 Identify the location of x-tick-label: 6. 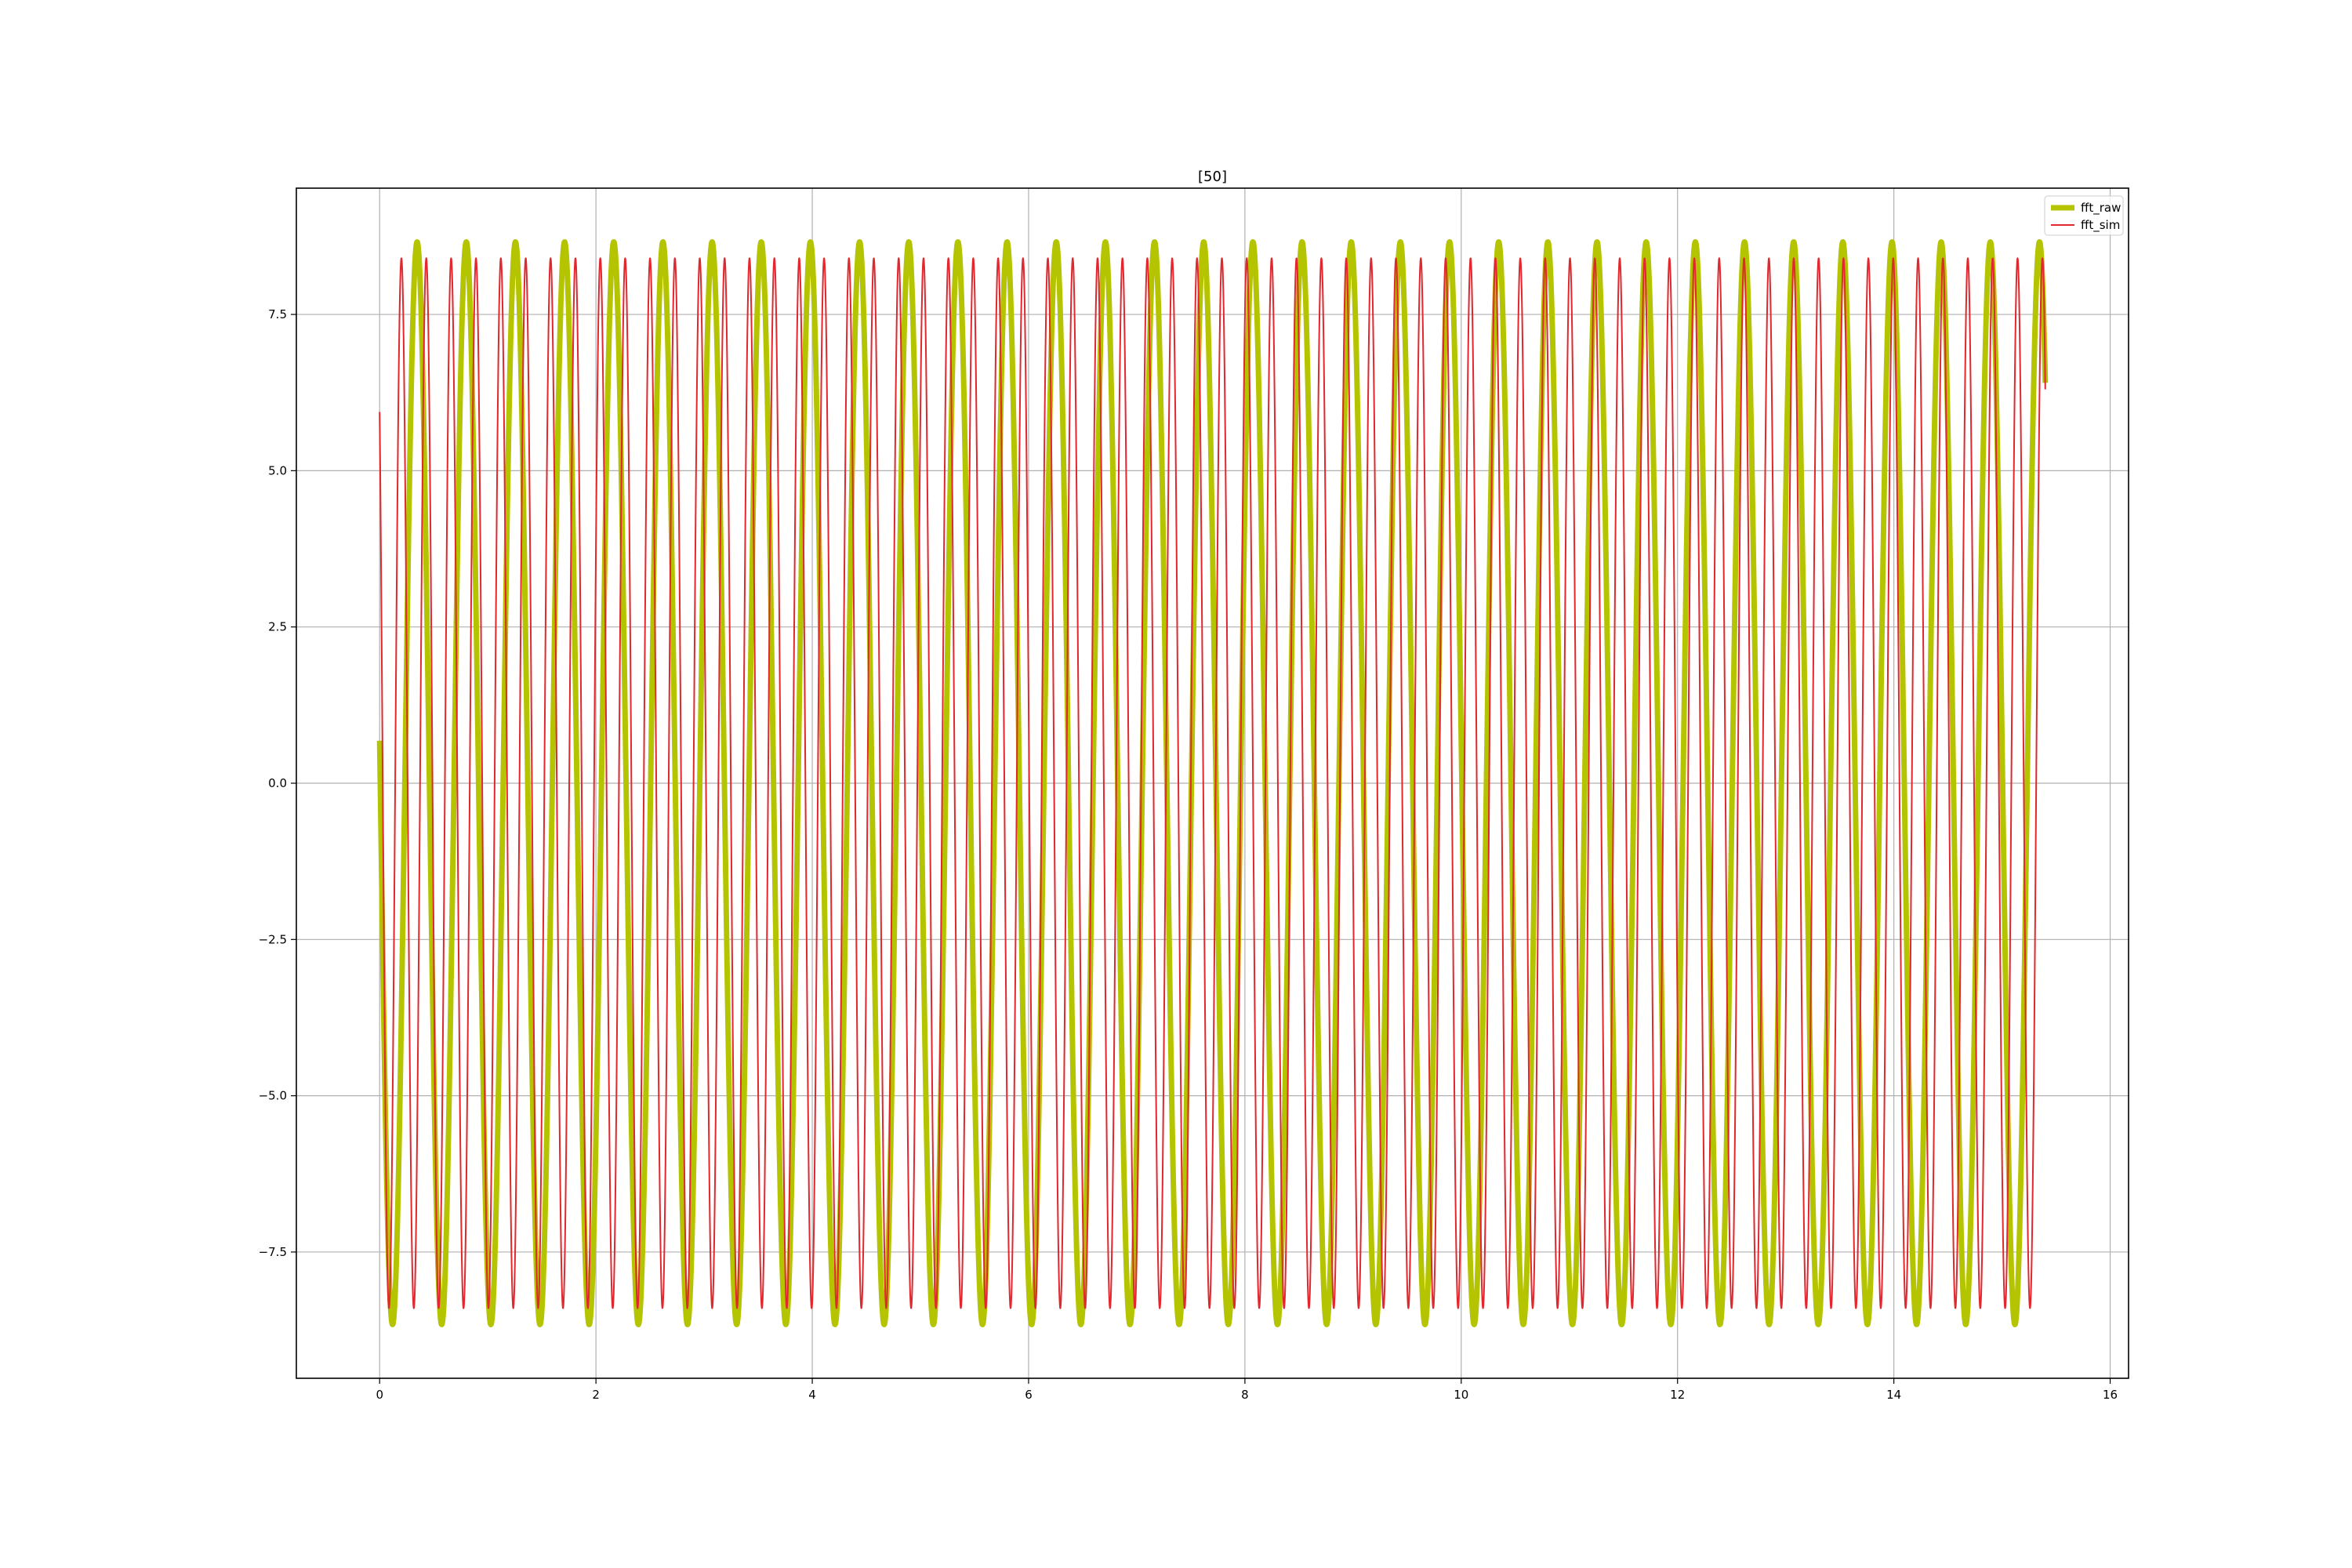
(1029, 1395).